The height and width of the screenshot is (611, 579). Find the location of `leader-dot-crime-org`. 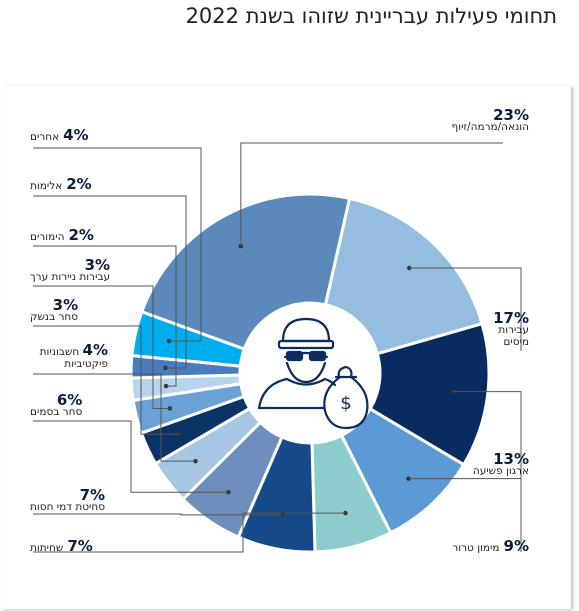

leader-dot-crime-org is located at coordinates (453, 391).